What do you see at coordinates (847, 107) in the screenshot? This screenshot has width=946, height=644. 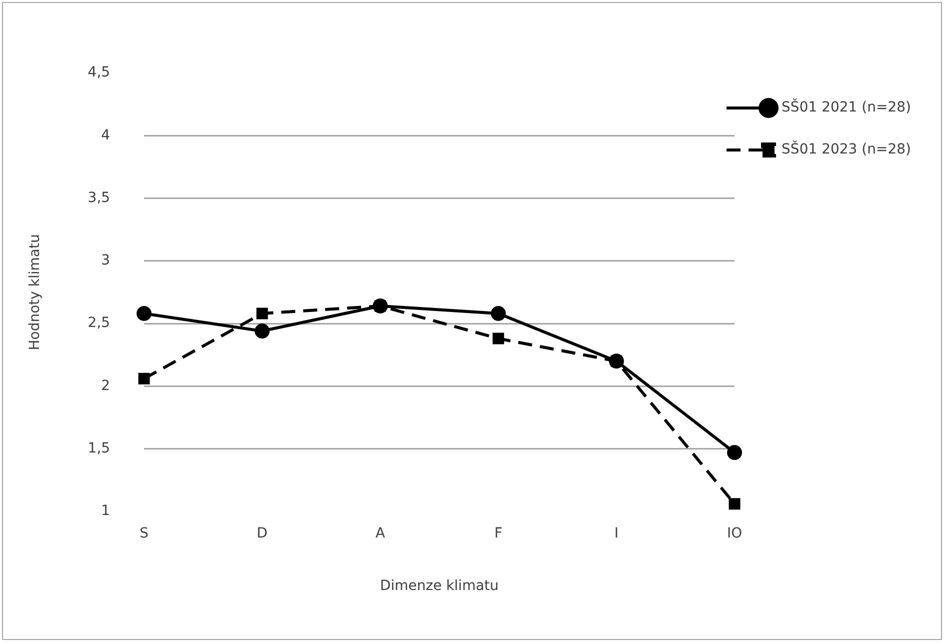 I see `legend-label: SŠ01 2021 (n=28)` at bounding box center [847, 107].